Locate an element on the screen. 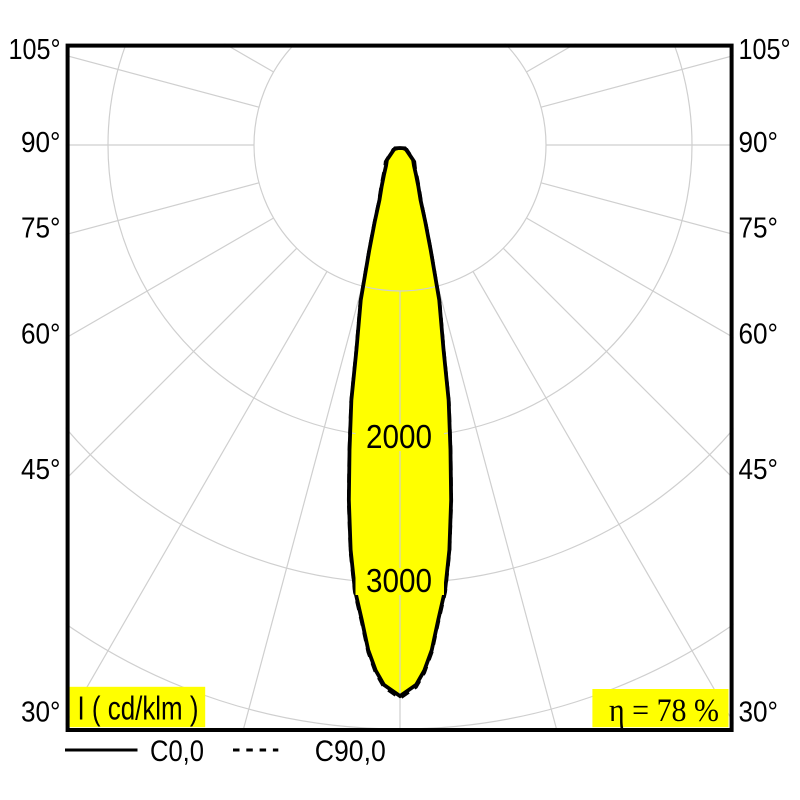 Image resolution: width=800 pixels, height=800 pixels. svg-text: 3000 is located at coordinates (399, 580).